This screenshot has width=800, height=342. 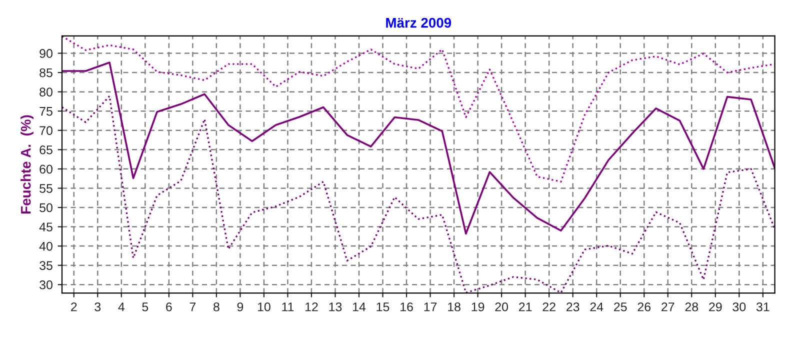 I want to click on y-tick-label: 50, so click(x=46, y=207).